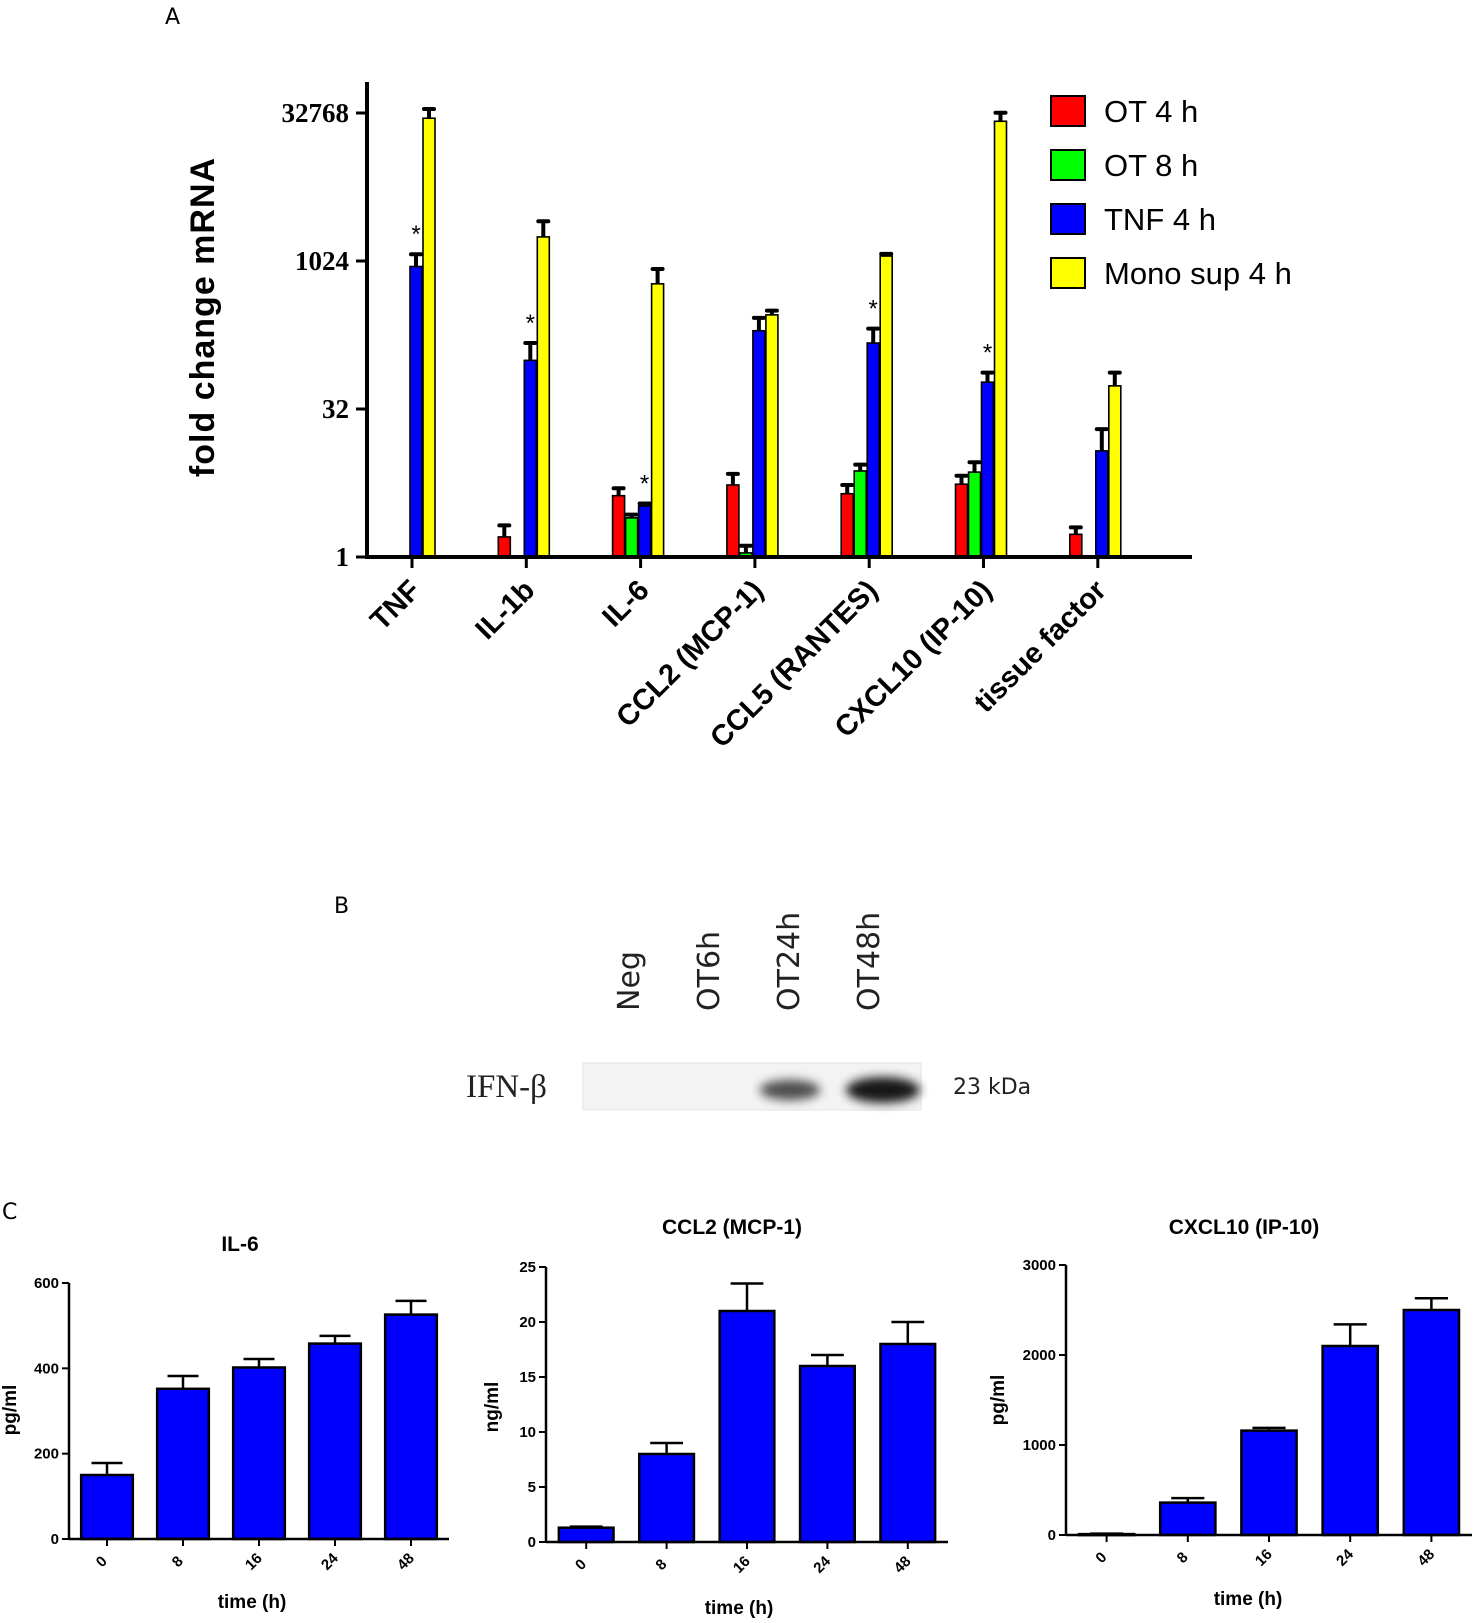  Describe the element at coordinates (316, 113) in the screenshot. I see `panel-a-y-tick-label: 32768` at that location.